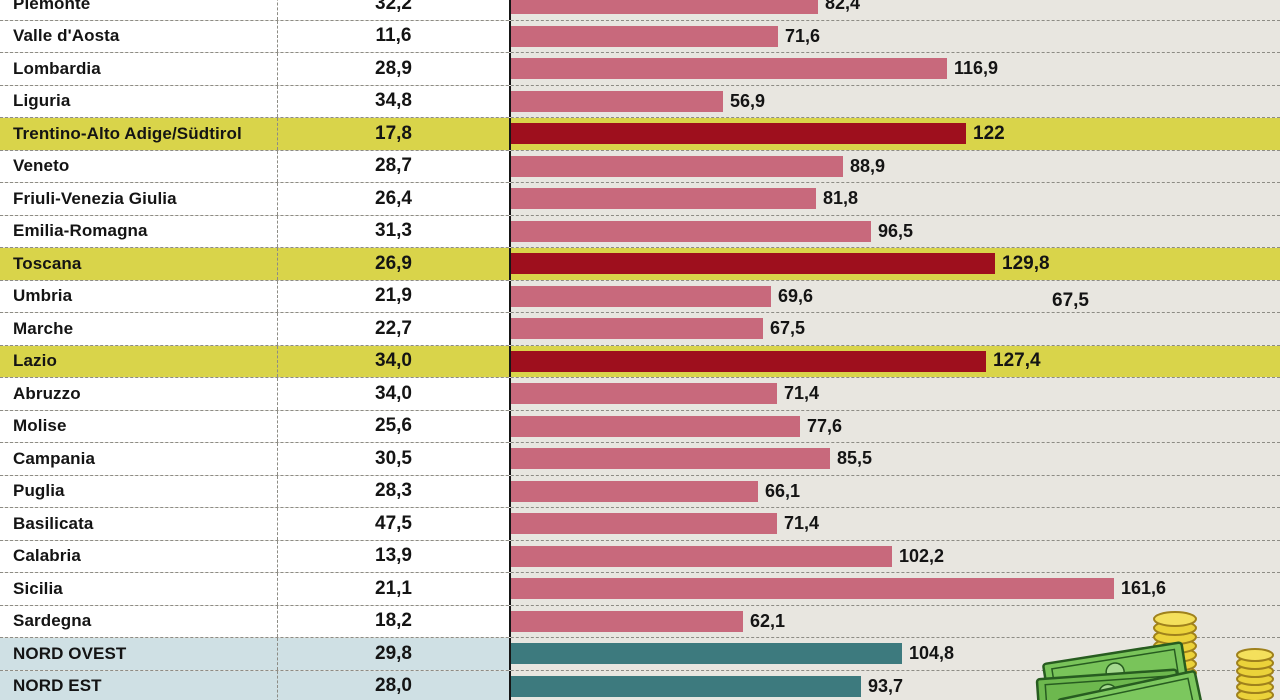 This screenshot has width=1280, height=700. I want to click on table-row: Trentino-Alto Adige/Südtirol 17,8 122, so click(640, 134).